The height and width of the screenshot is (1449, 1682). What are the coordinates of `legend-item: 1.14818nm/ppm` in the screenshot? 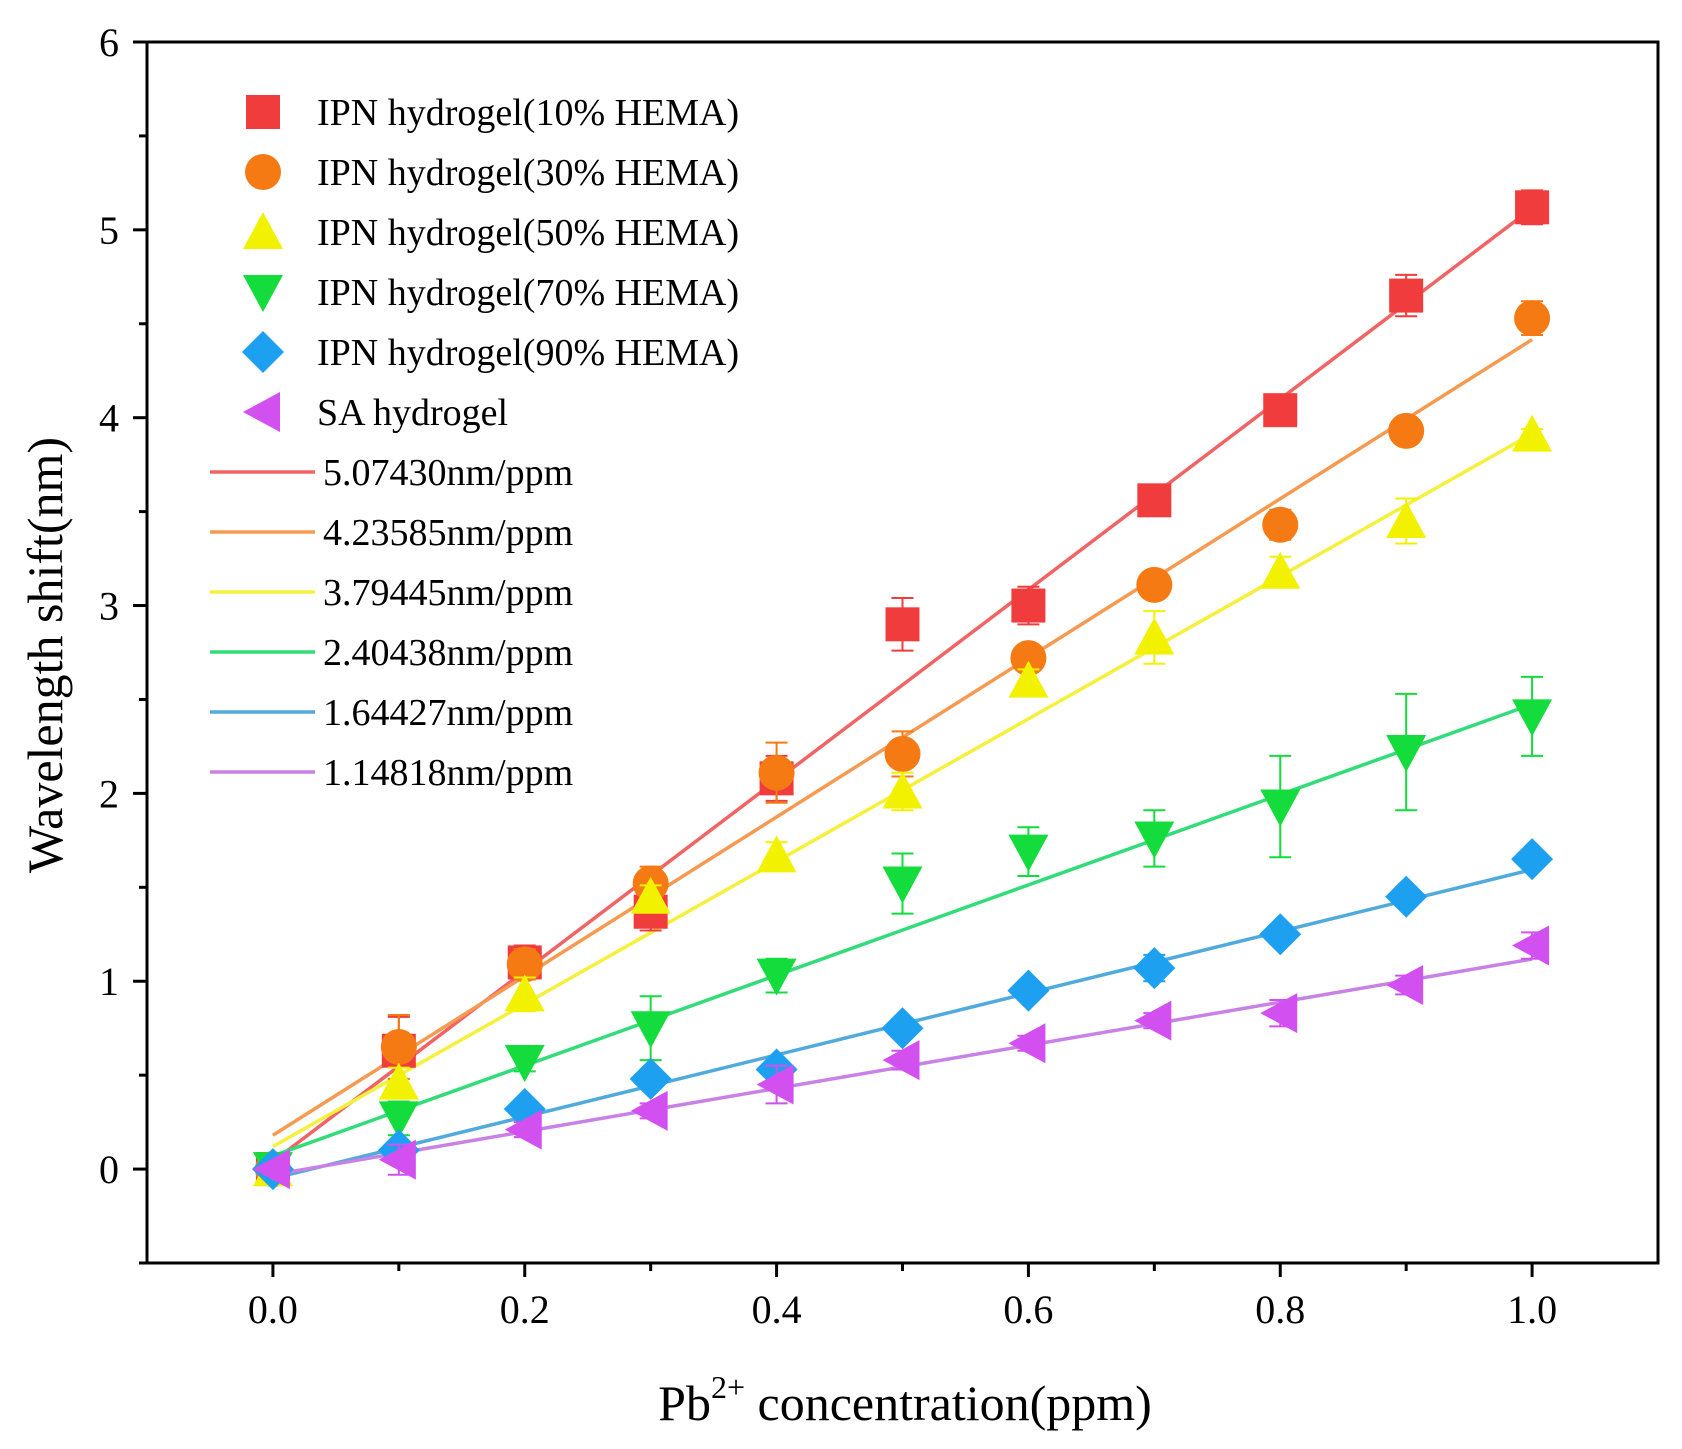 It's located at (391, 773).